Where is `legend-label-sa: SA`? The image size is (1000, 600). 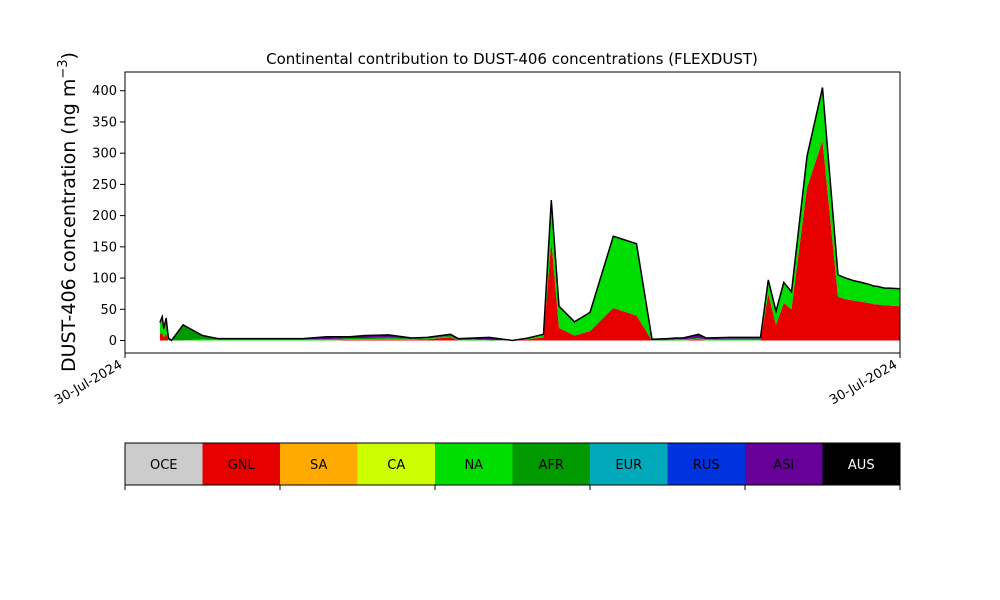 legend-label-sa: SA is located at coordinates (318, 465).